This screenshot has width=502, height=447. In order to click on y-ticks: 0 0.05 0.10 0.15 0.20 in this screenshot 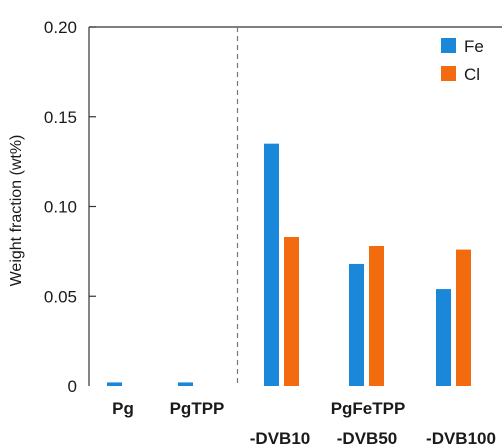, I will do `click(70, 207)`.